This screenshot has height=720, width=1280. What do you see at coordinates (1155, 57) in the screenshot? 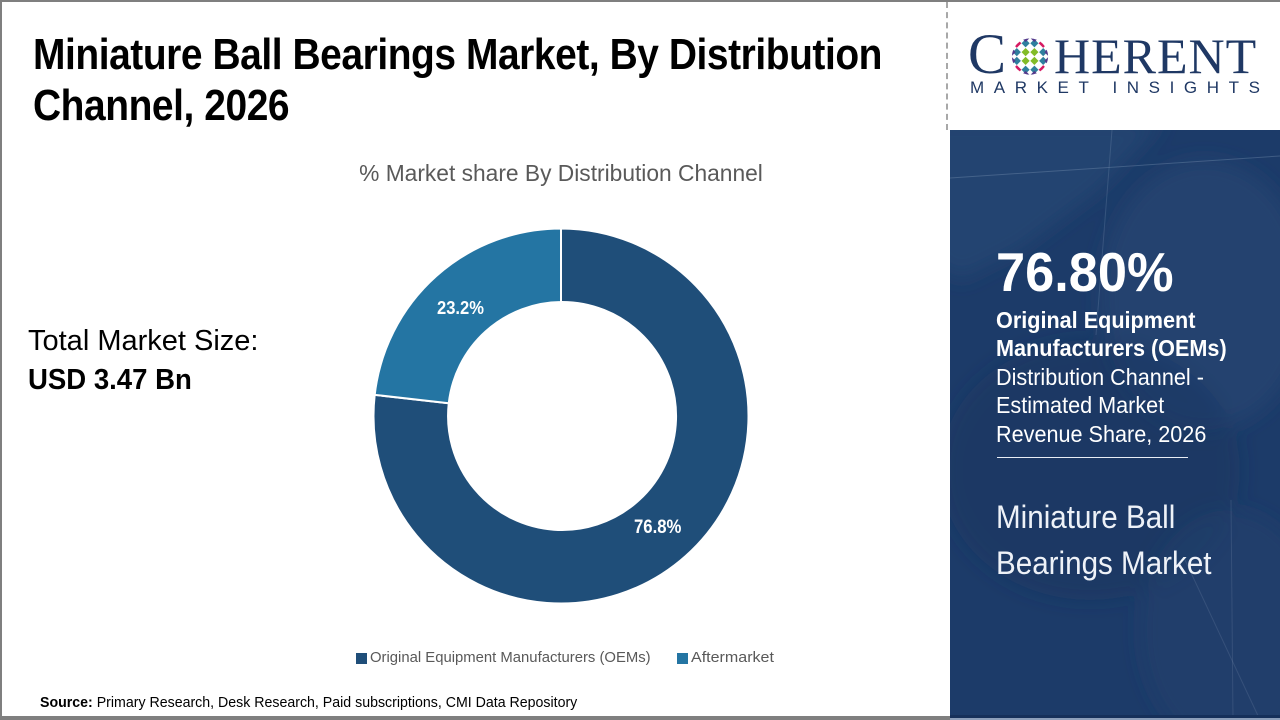
I see `svg-text: HERENT` at bounding box center [1155, 57].